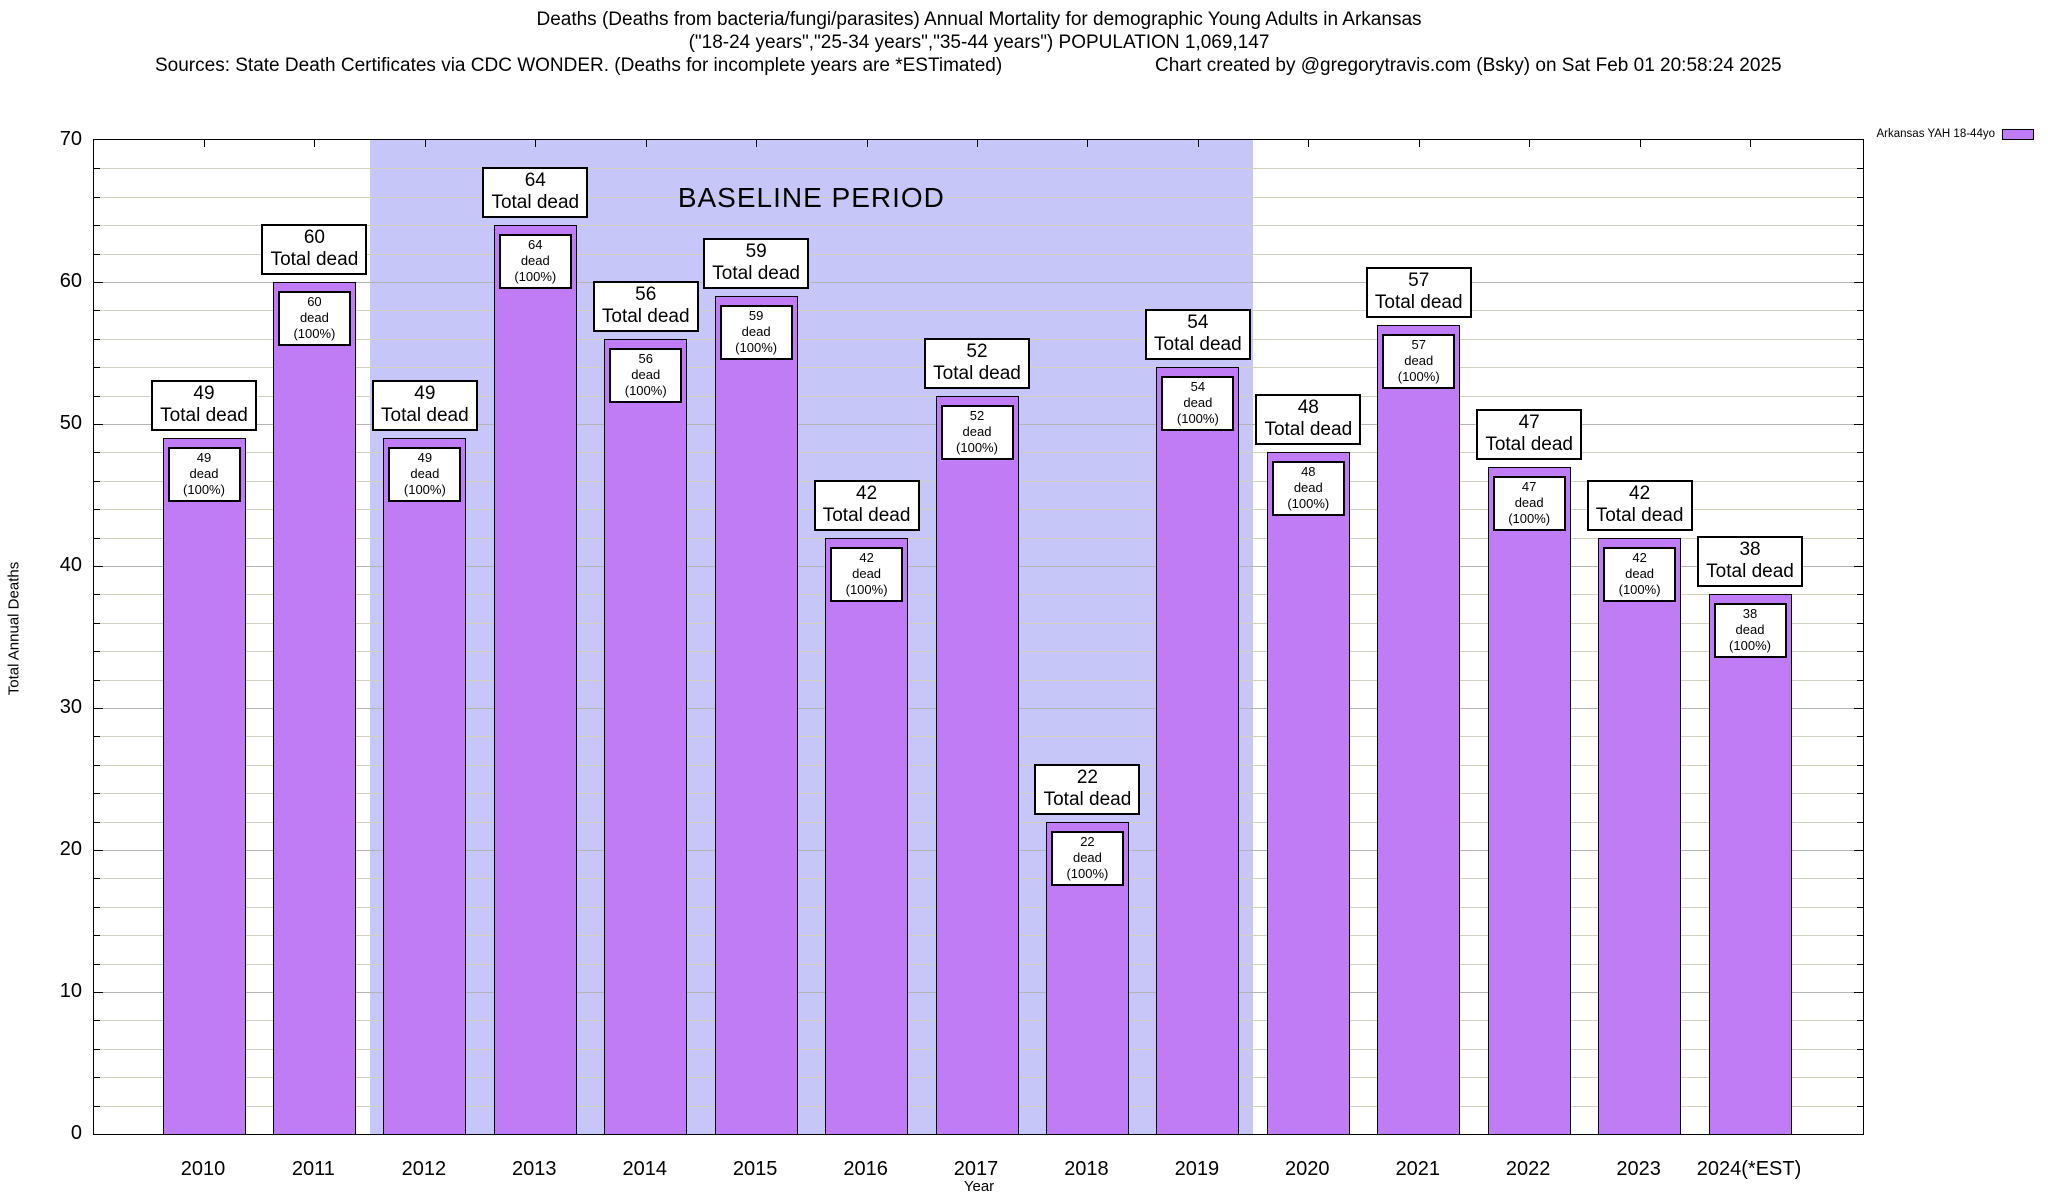  I want to click on bar-inner-value: 38, so click(1750, 614).